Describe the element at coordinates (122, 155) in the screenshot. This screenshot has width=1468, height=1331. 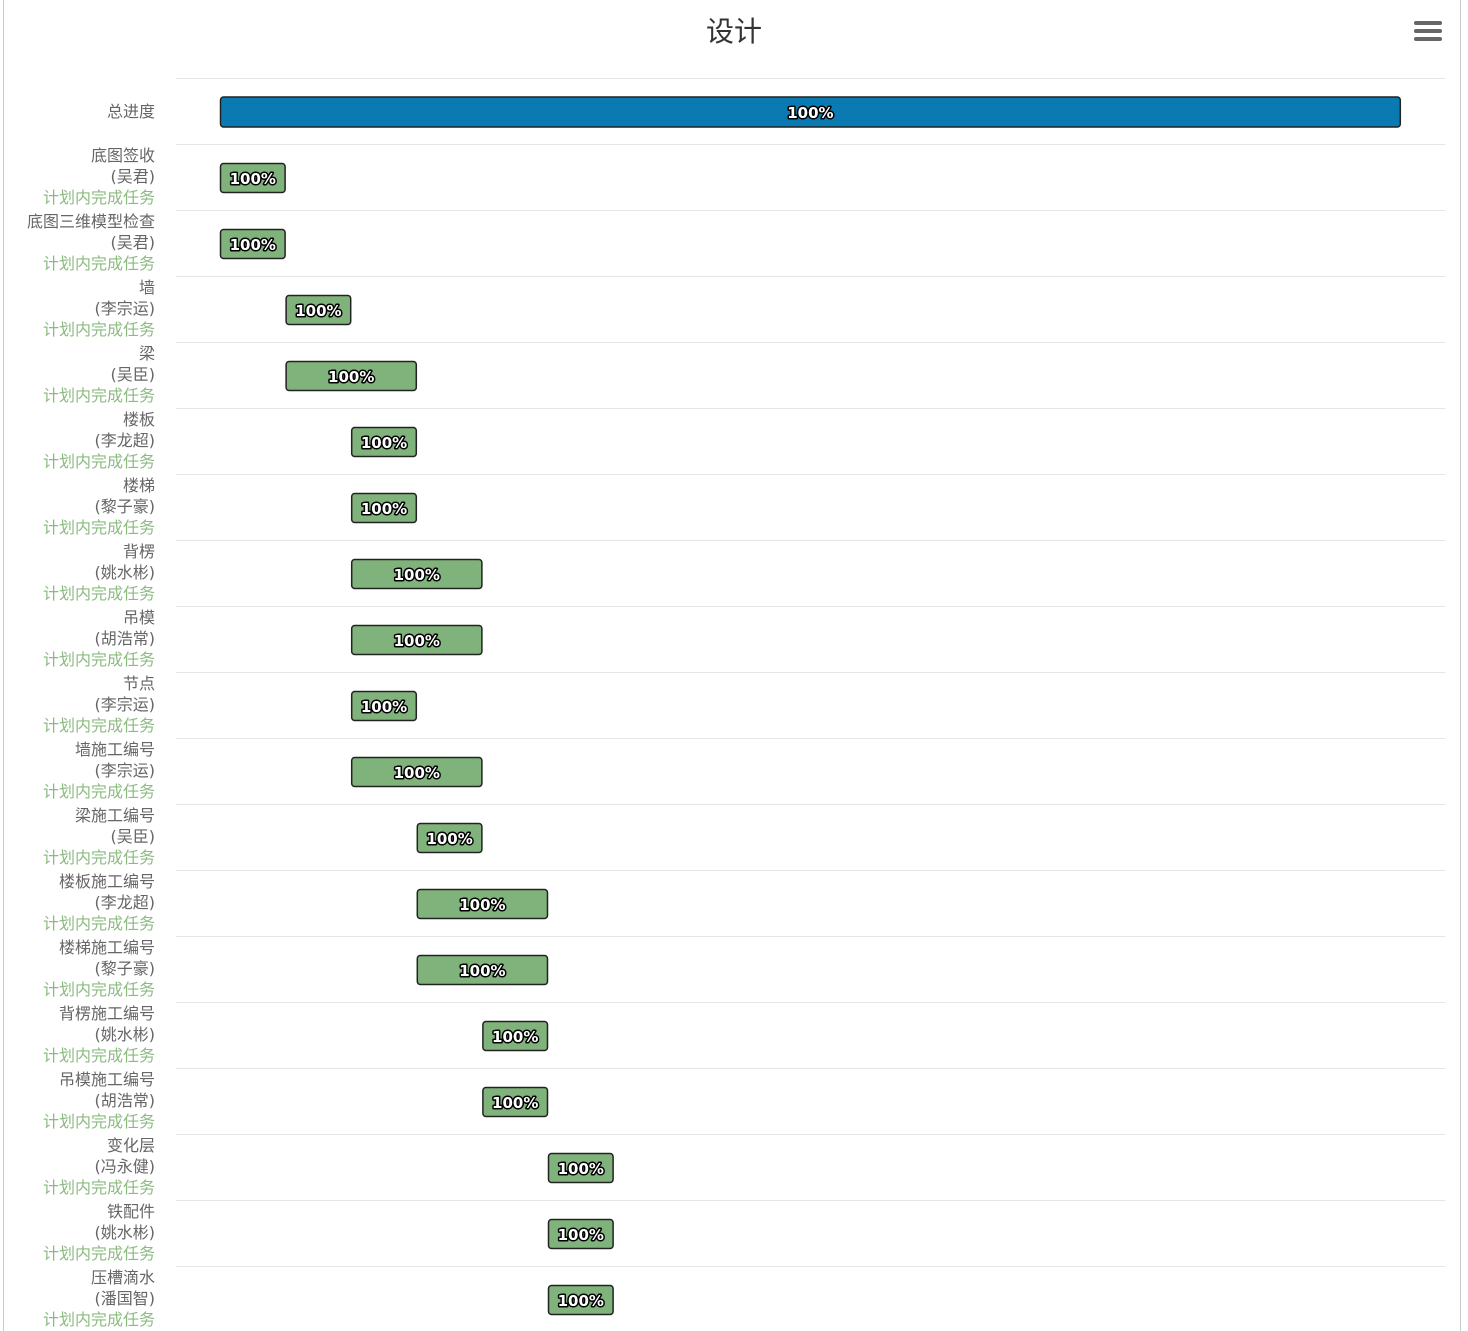
I see `task-name: 底图签收` at that location.